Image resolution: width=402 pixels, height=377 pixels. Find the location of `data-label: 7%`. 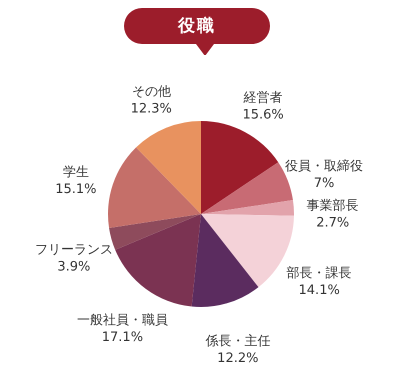

data-label: 7% is located at coordinates (324, 184).